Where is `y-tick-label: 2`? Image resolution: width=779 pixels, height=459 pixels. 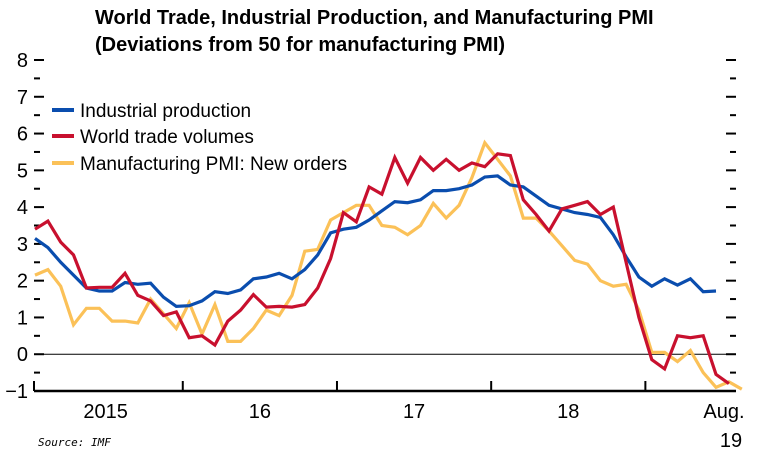
y-tick-label: 2 is located at coordinates (22, 282).